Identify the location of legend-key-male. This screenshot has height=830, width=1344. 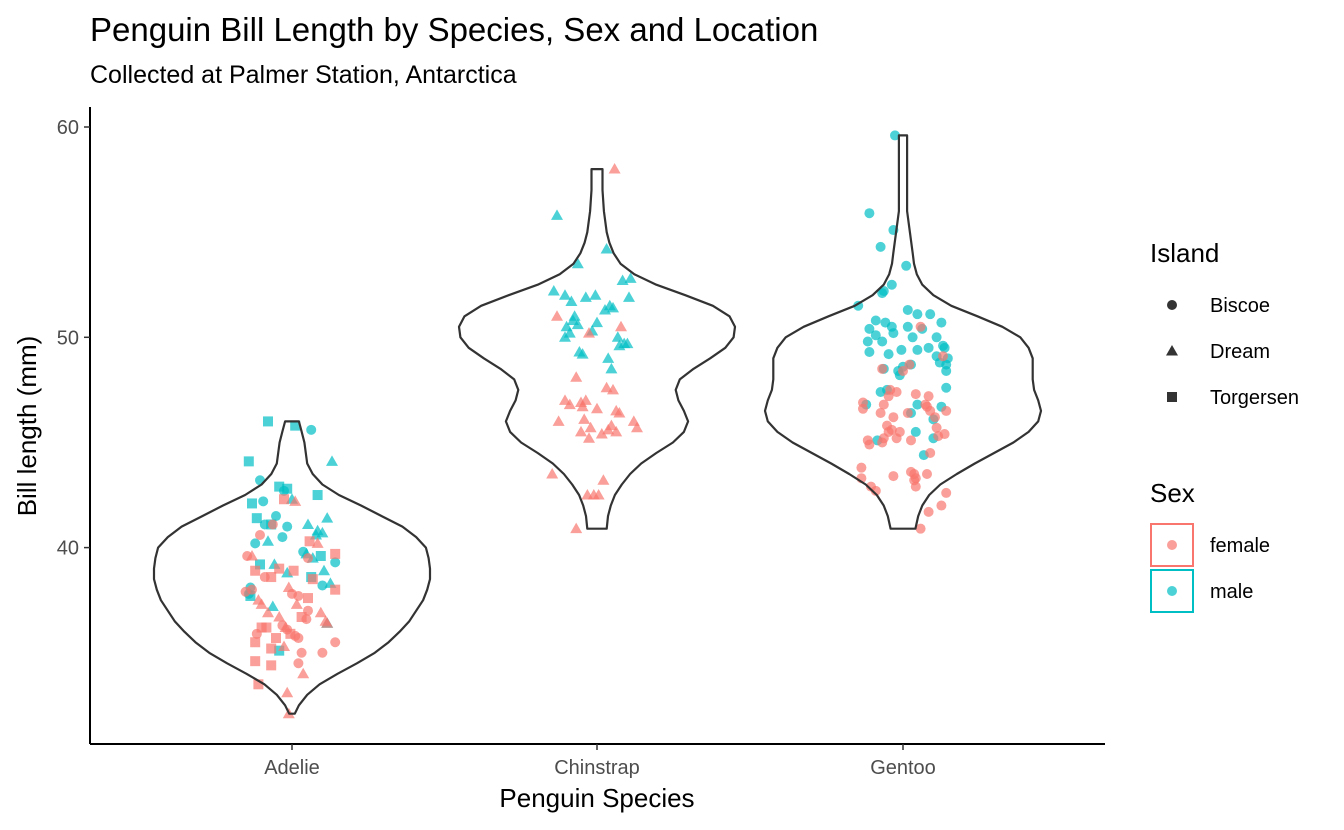
(1172, 591).